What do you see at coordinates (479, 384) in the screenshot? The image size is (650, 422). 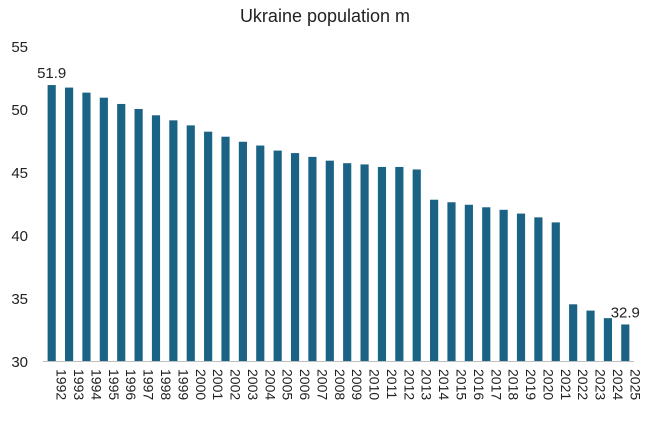 I see `x-tick-label: 2016` at bounding box center [479, 384].